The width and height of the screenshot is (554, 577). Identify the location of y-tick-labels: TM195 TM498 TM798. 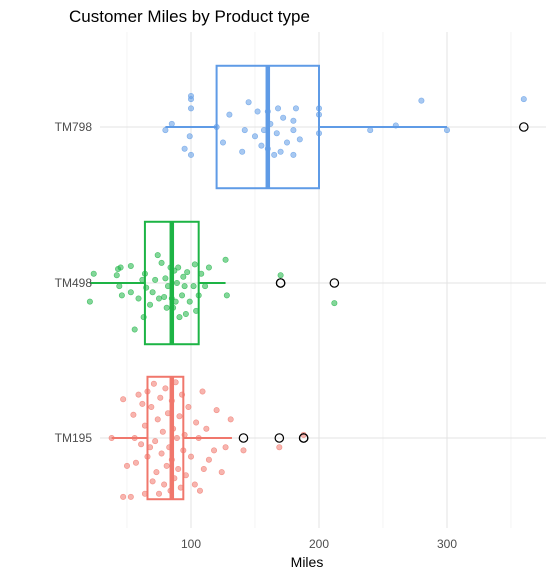
(74, 282).